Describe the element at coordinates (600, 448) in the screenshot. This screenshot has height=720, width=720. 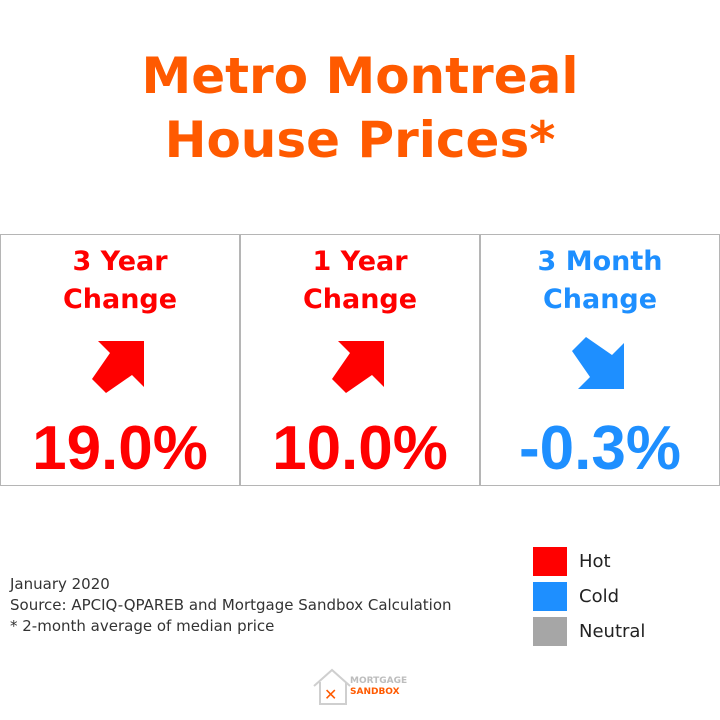
I see `change-value: -0.3%` at that location.